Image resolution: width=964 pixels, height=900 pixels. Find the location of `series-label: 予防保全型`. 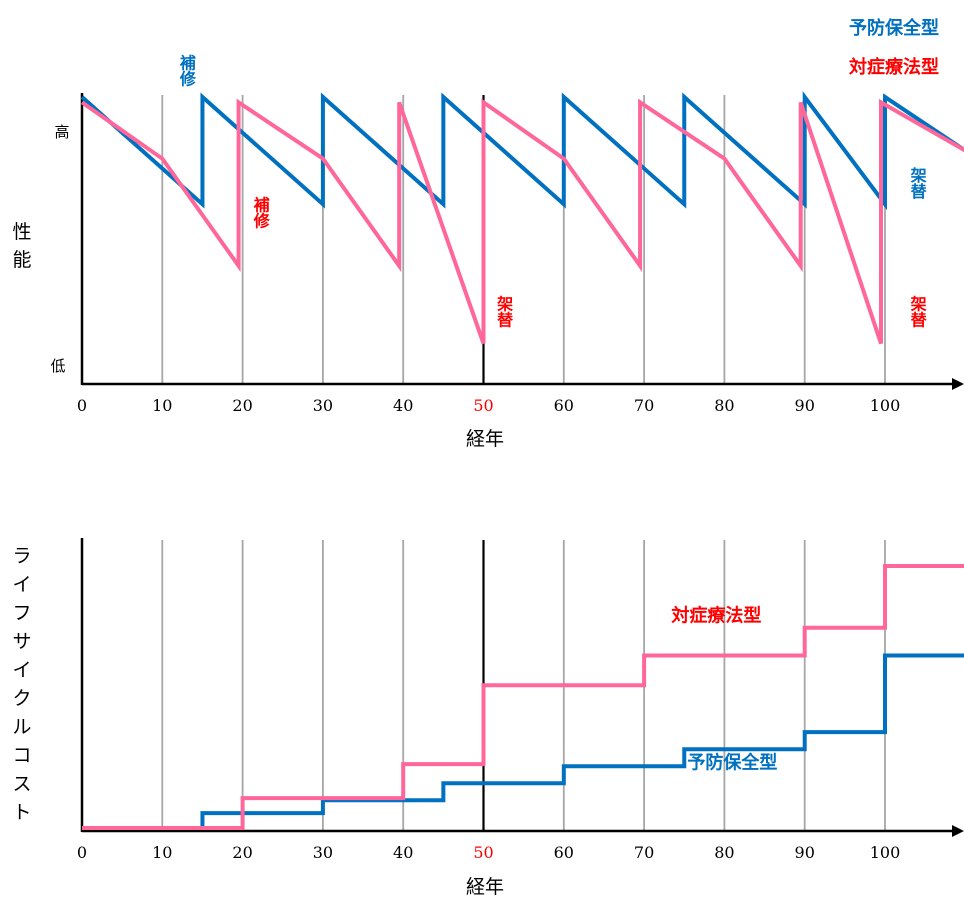

series-label: 予防保全型 is located at coordinates (732, 762).